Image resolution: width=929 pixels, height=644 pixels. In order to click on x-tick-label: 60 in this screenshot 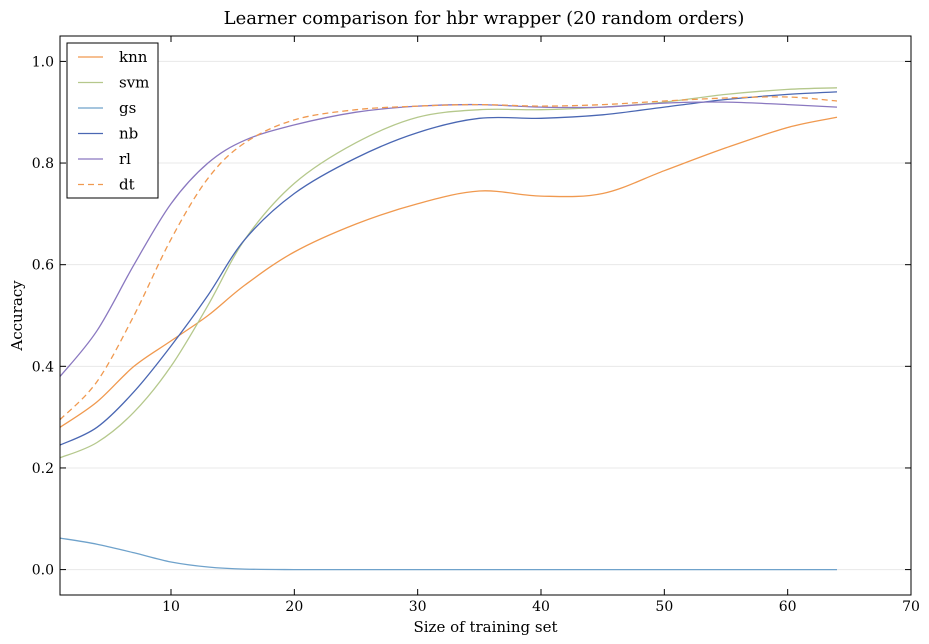, I will do `click(788, 607)`.